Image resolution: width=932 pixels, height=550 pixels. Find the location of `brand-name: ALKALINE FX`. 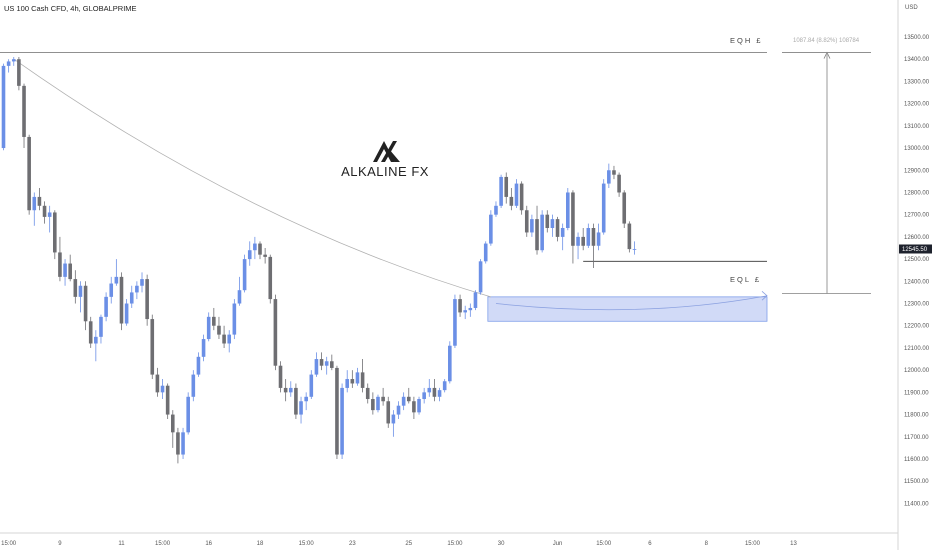

brand-name: ALKALINE FX is located at coordinates (385, 171).